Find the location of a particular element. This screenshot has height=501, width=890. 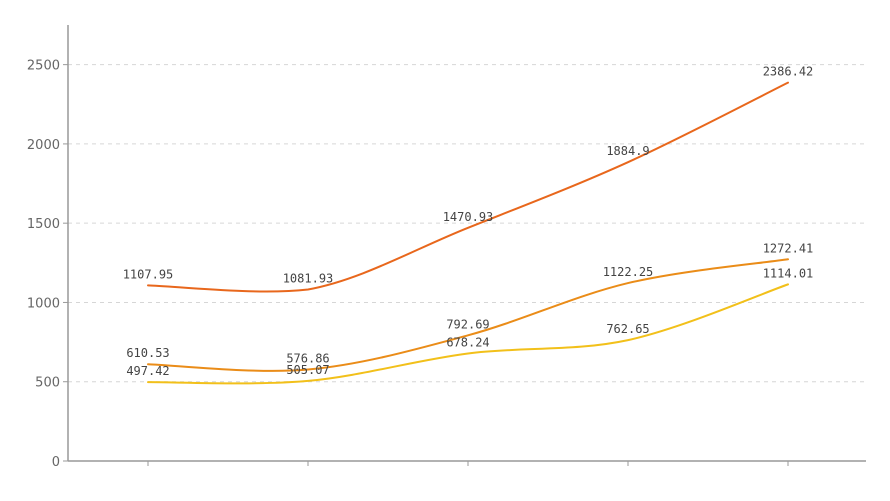

data-label-s1-3: 1122.25 is located at coordinates (628, 272).